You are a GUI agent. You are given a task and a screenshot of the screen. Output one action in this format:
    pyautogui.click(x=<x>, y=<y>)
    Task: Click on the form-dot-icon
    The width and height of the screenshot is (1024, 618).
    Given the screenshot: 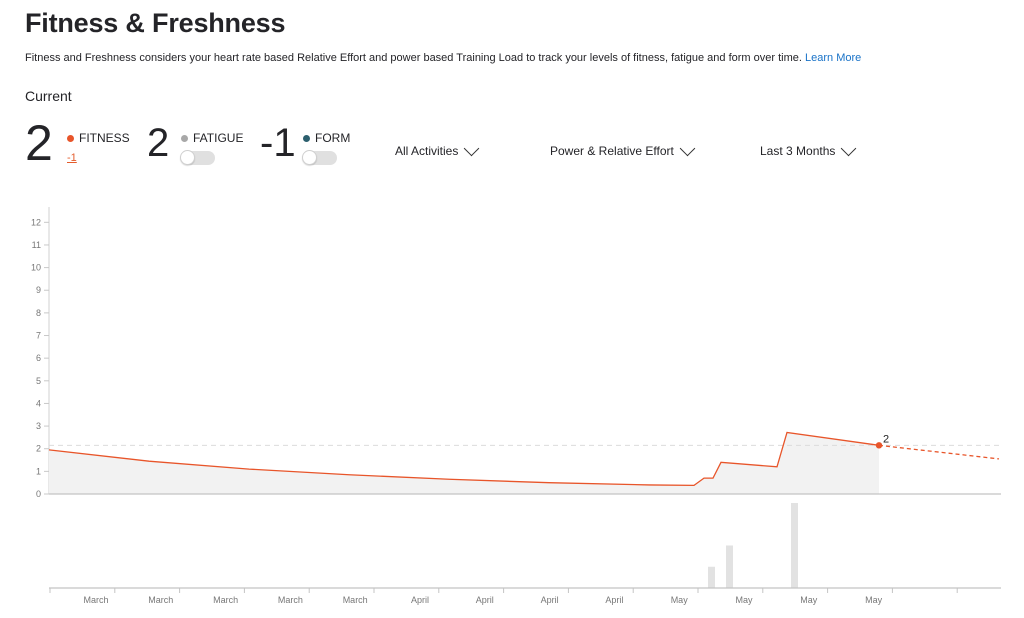 What is the action you would take?
    pyautogui.click(x=306, y=138)
    